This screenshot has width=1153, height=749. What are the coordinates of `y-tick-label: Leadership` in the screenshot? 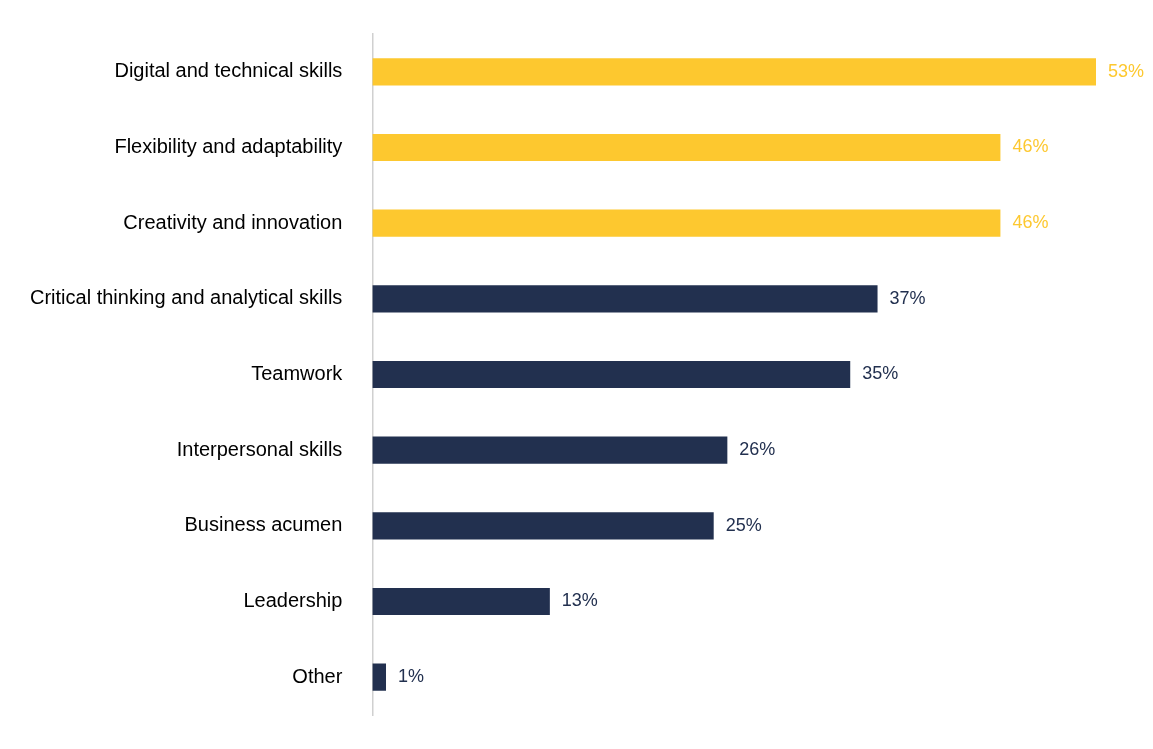 It's located at (293, 600).